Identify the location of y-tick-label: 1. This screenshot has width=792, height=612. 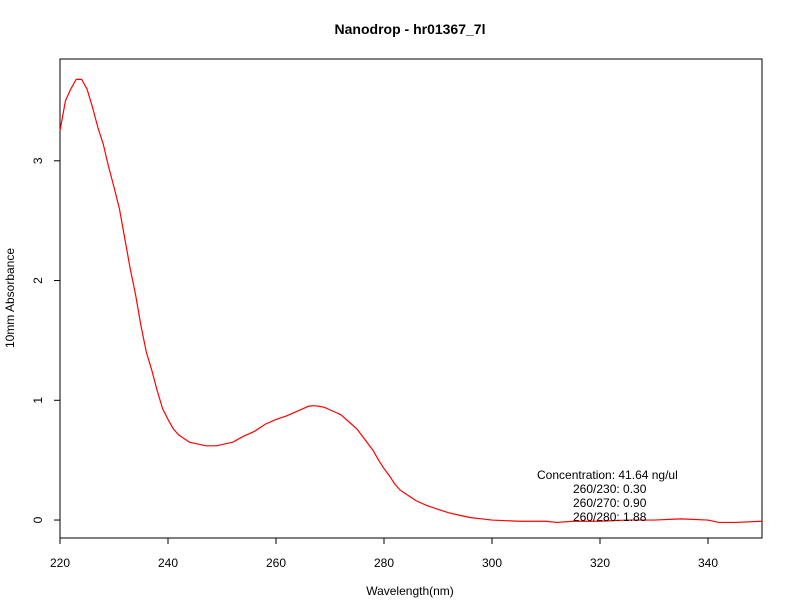
(38, 400).